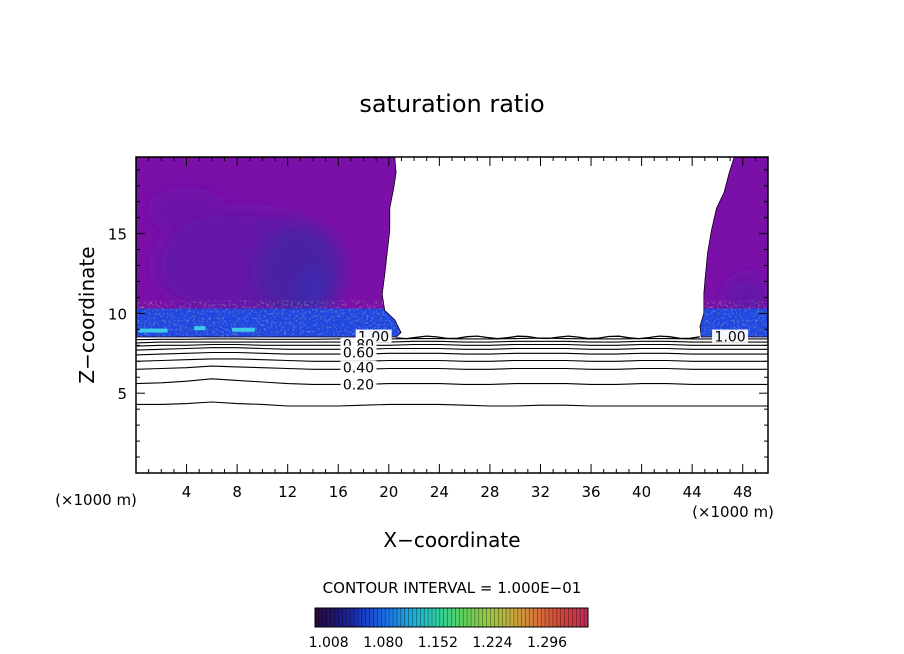  What do you see at coordinates (492, 643) in the screenshot?
I see `colorbar-tick-label: 1.224` at bounding box center [492, 643].